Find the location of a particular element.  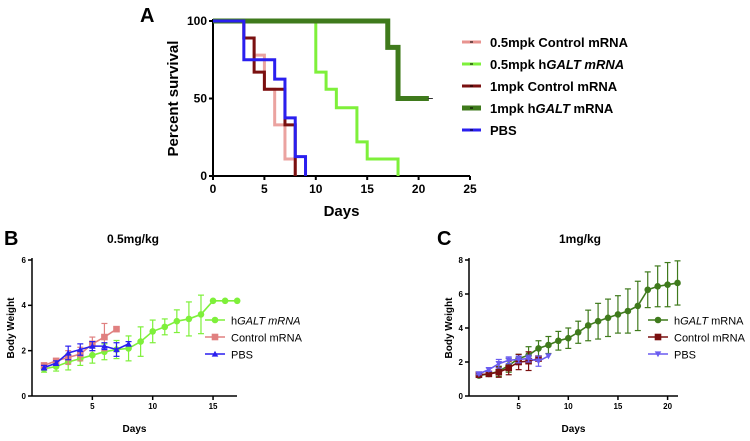

y-axis-label: Percent survival is located at coordinates (173, 99).